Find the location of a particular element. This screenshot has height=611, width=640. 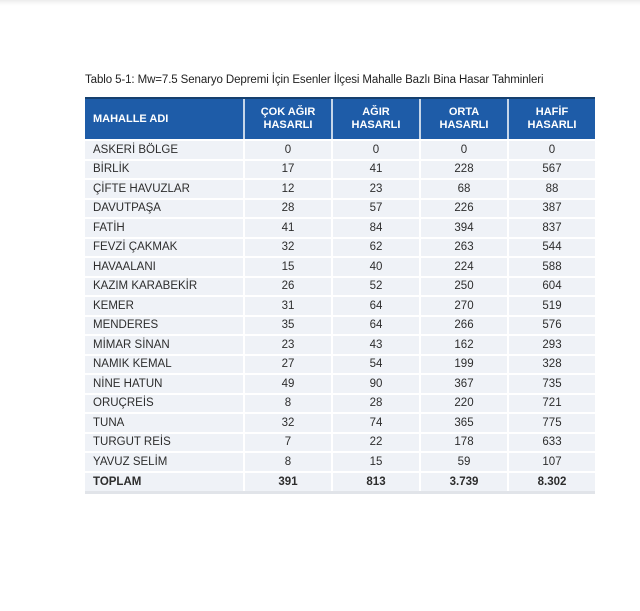

cell-mahalle-name: BİRLİK is located at coordinates (111, 169).